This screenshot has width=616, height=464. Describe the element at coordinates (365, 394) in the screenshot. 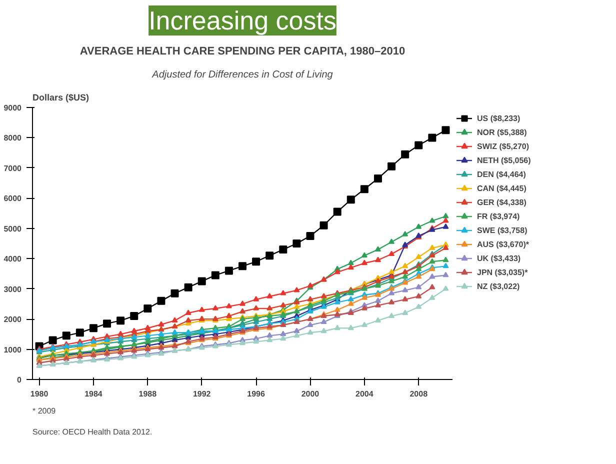

I see `x-tick-label: 2004` at that location.